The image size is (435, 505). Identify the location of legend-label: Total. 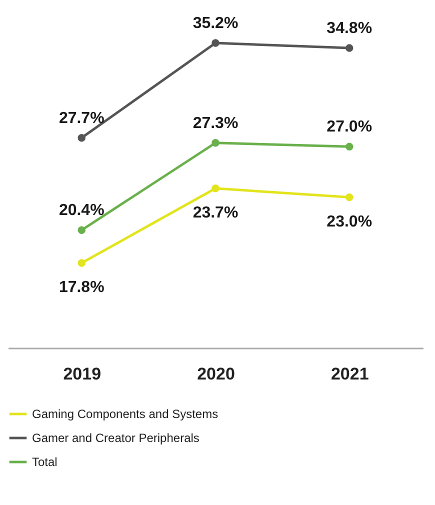
(45, 462).